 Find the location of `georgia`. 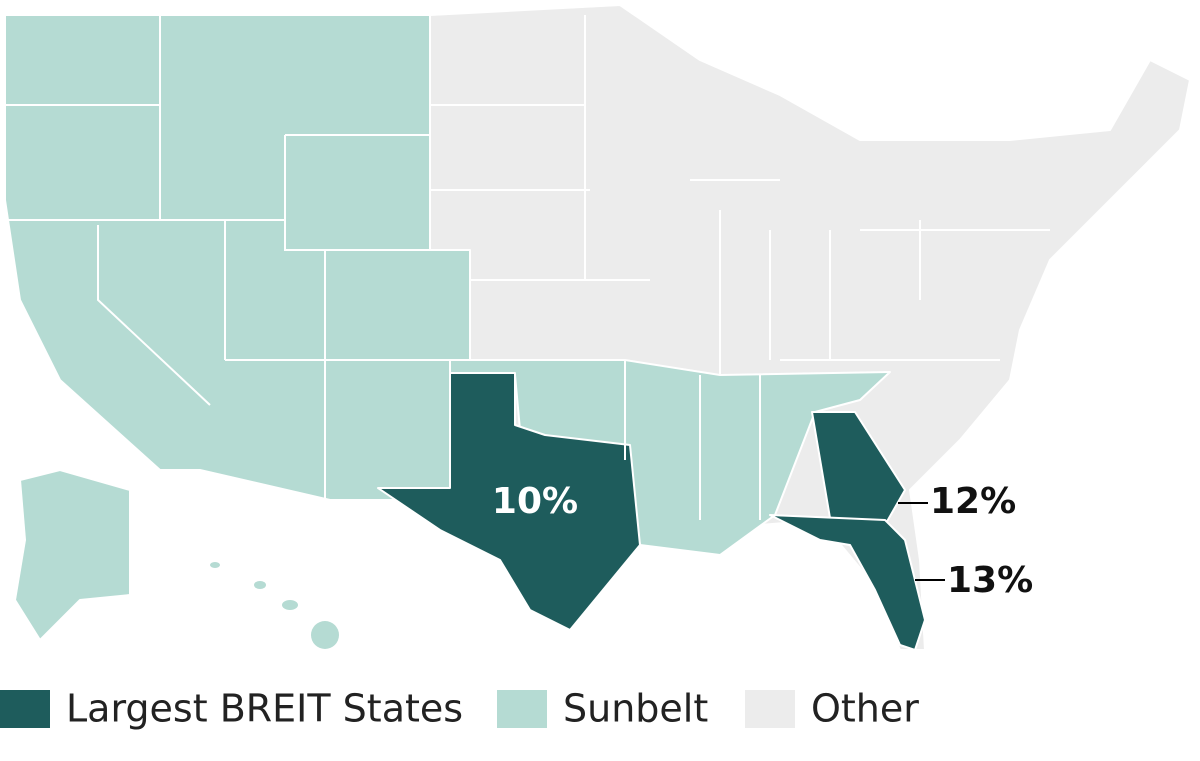

georgia is located at coordinates (858, 468).